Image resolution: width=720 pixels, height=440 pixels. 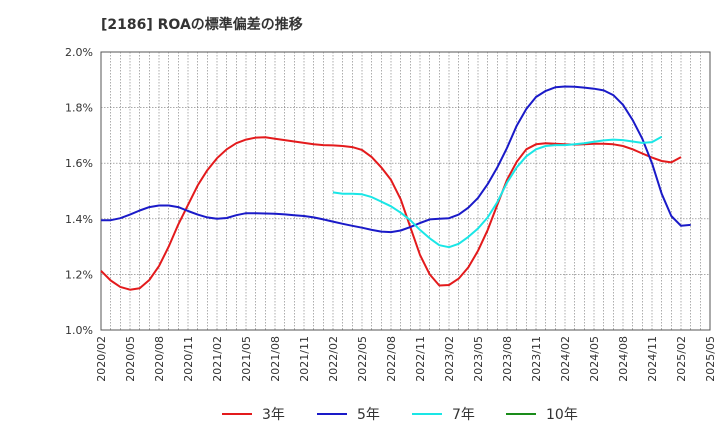 What do you see at coordinates (130, 359) in the screenshot?
I see `x-tick-label: 2020/05` at bounding box center [130, 359].